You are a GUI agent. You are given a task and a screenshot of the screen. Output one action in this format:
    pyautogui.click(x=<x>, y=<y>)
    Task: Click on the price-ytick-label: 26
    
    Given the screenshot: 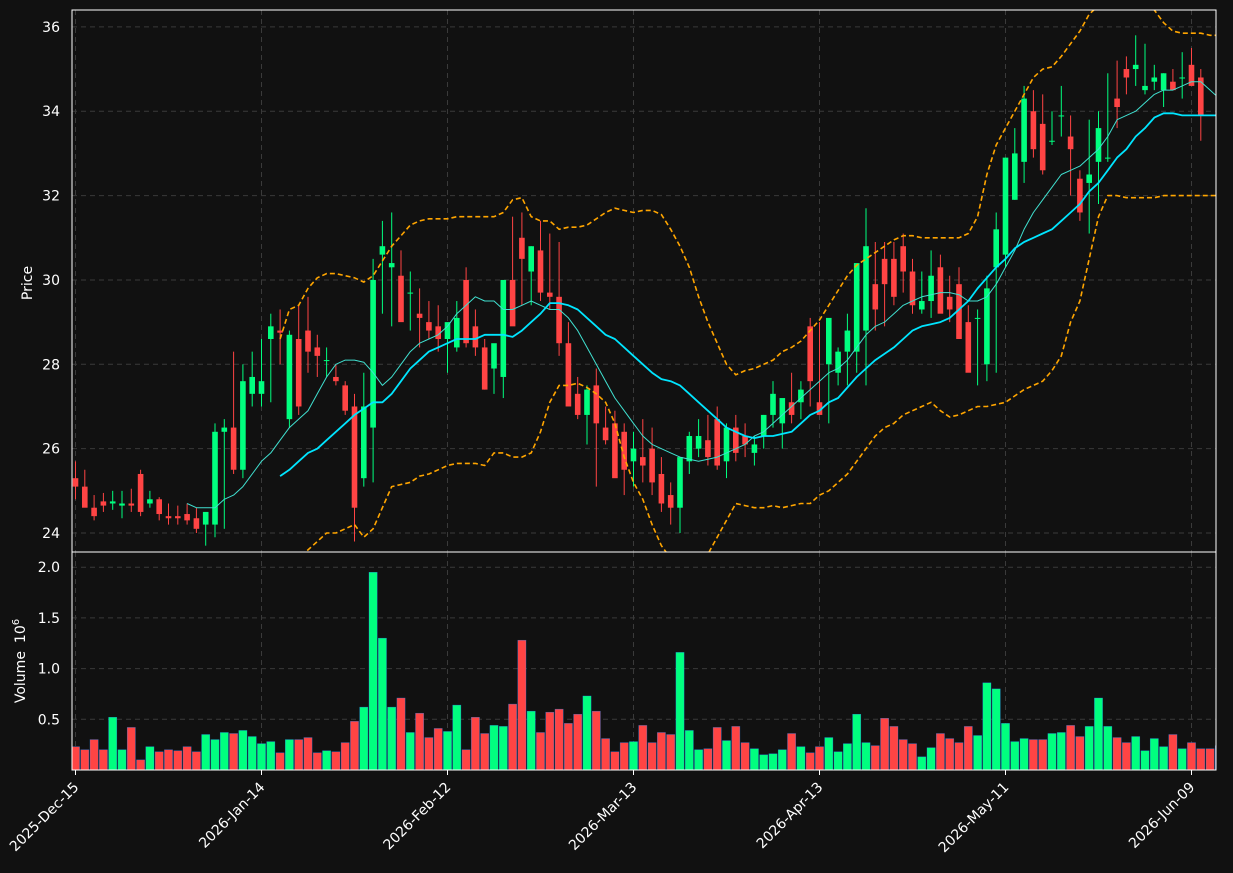 What is the action you would take?
    pyautogui.click(x=51, y=450)
    